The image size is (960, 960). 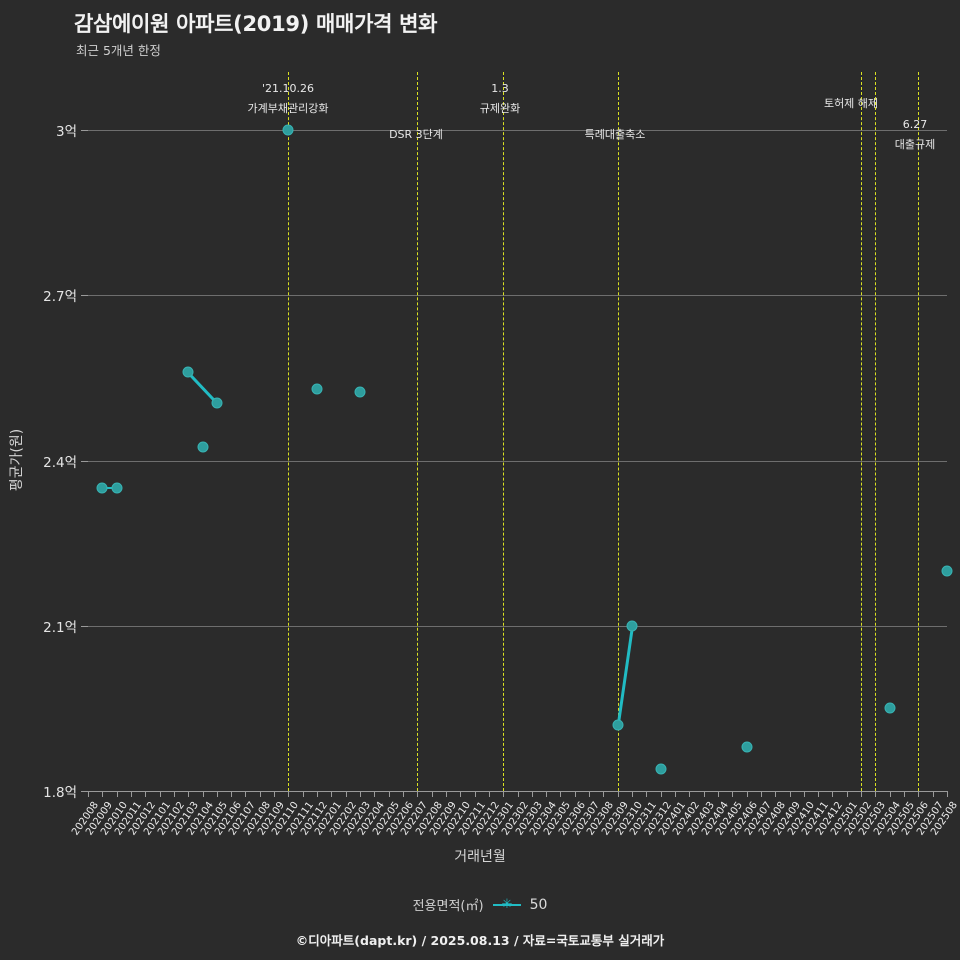 I want to click on y-tick-label: 2.4억, so click(x=60, y=462).